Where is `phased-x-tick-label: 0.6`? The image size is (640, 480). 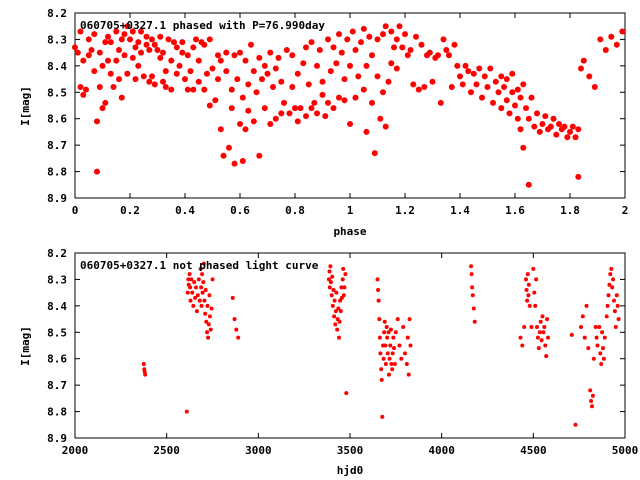 phased-x-tick-label: 0.6 is located at coordinates (240, 210).